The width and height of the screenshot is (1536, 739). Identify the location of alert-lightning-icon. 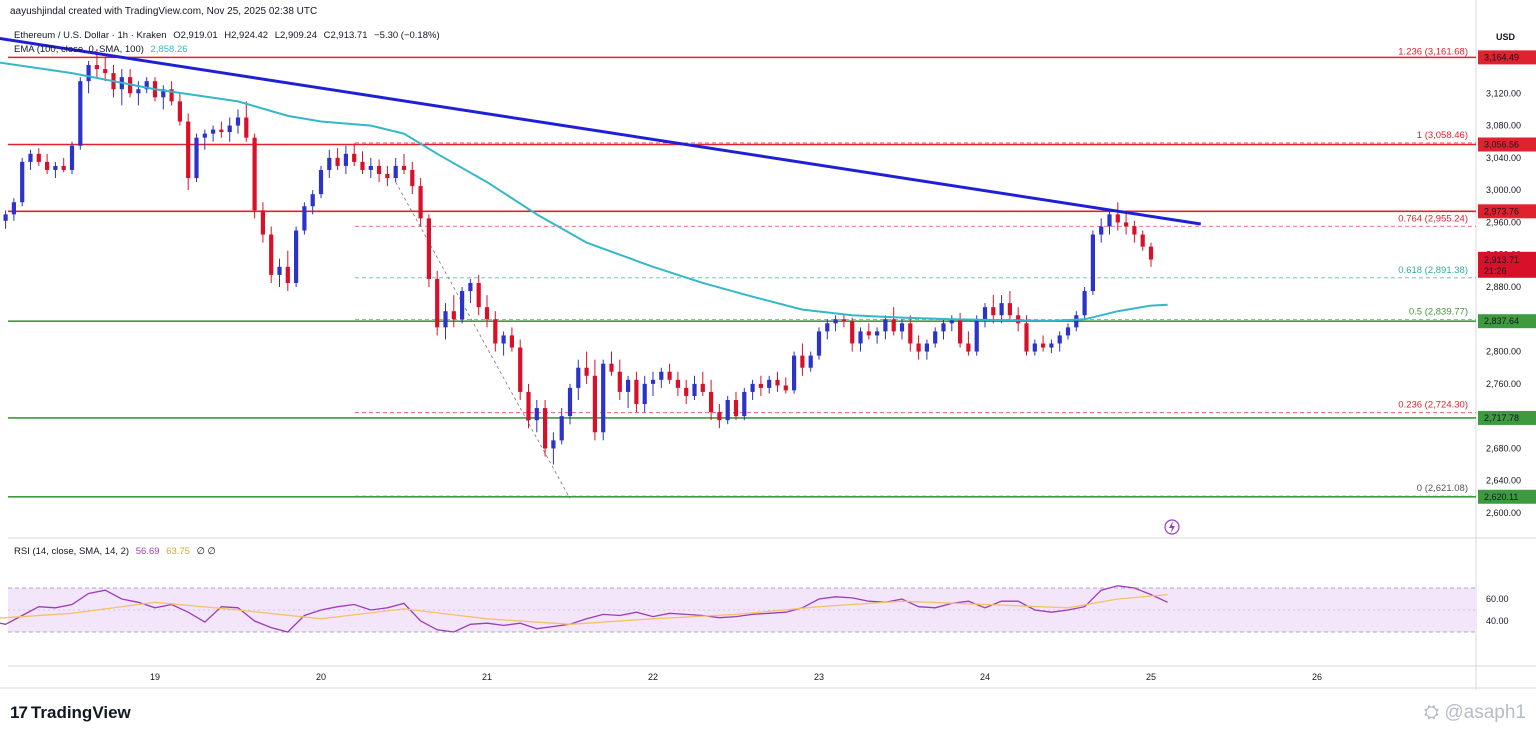
(1172, 527).